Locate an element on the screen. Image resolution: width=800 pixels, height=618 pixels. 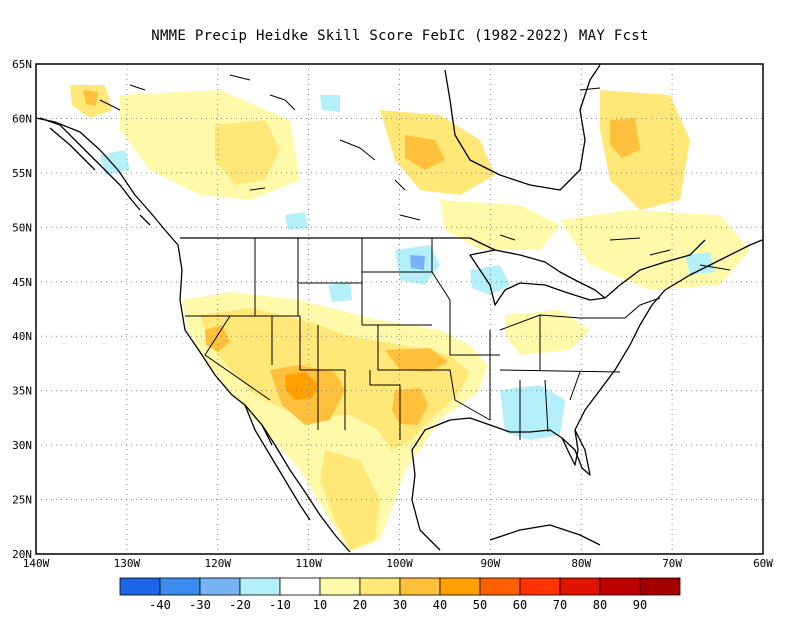
colorbar-label: 40 is located at coordinates (440, 605).